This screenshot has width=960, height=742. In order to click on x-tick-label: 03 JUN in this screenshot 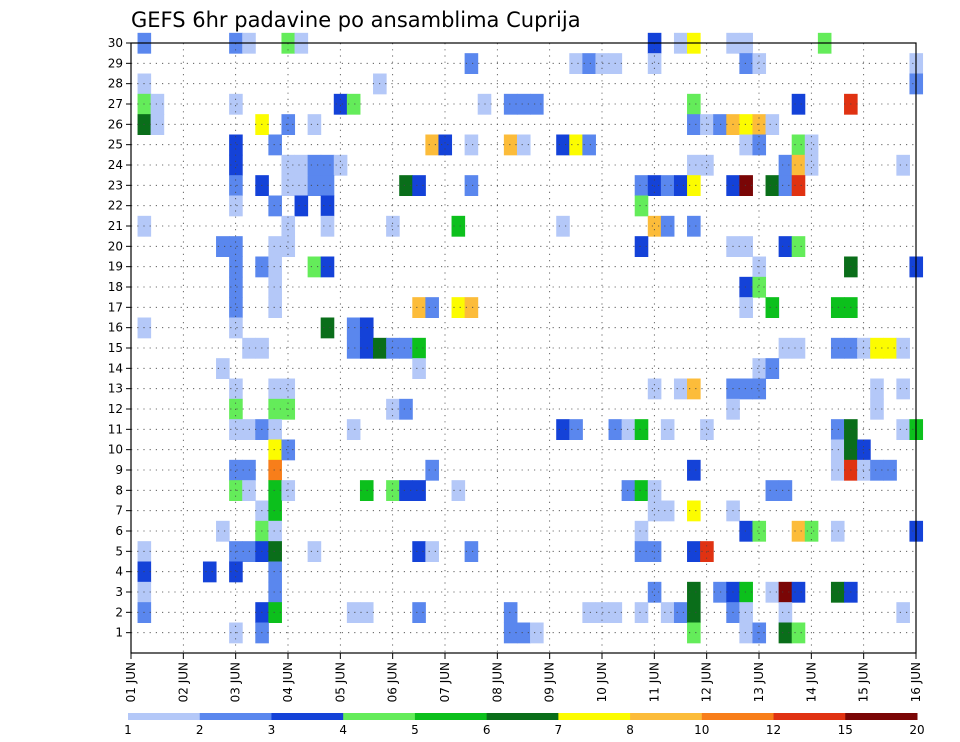, I will do `click(236, 682)`.